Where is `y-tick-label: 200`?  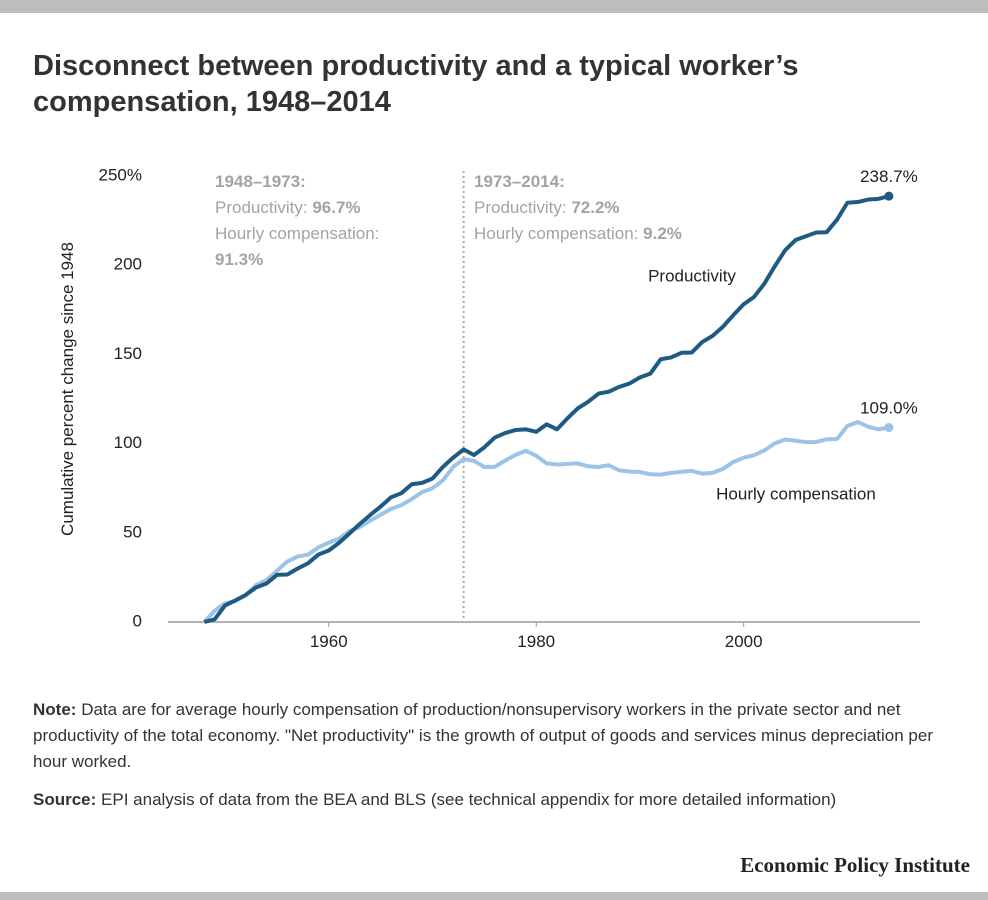
y-tick-label: 200 is located at coordinates (128, 264).